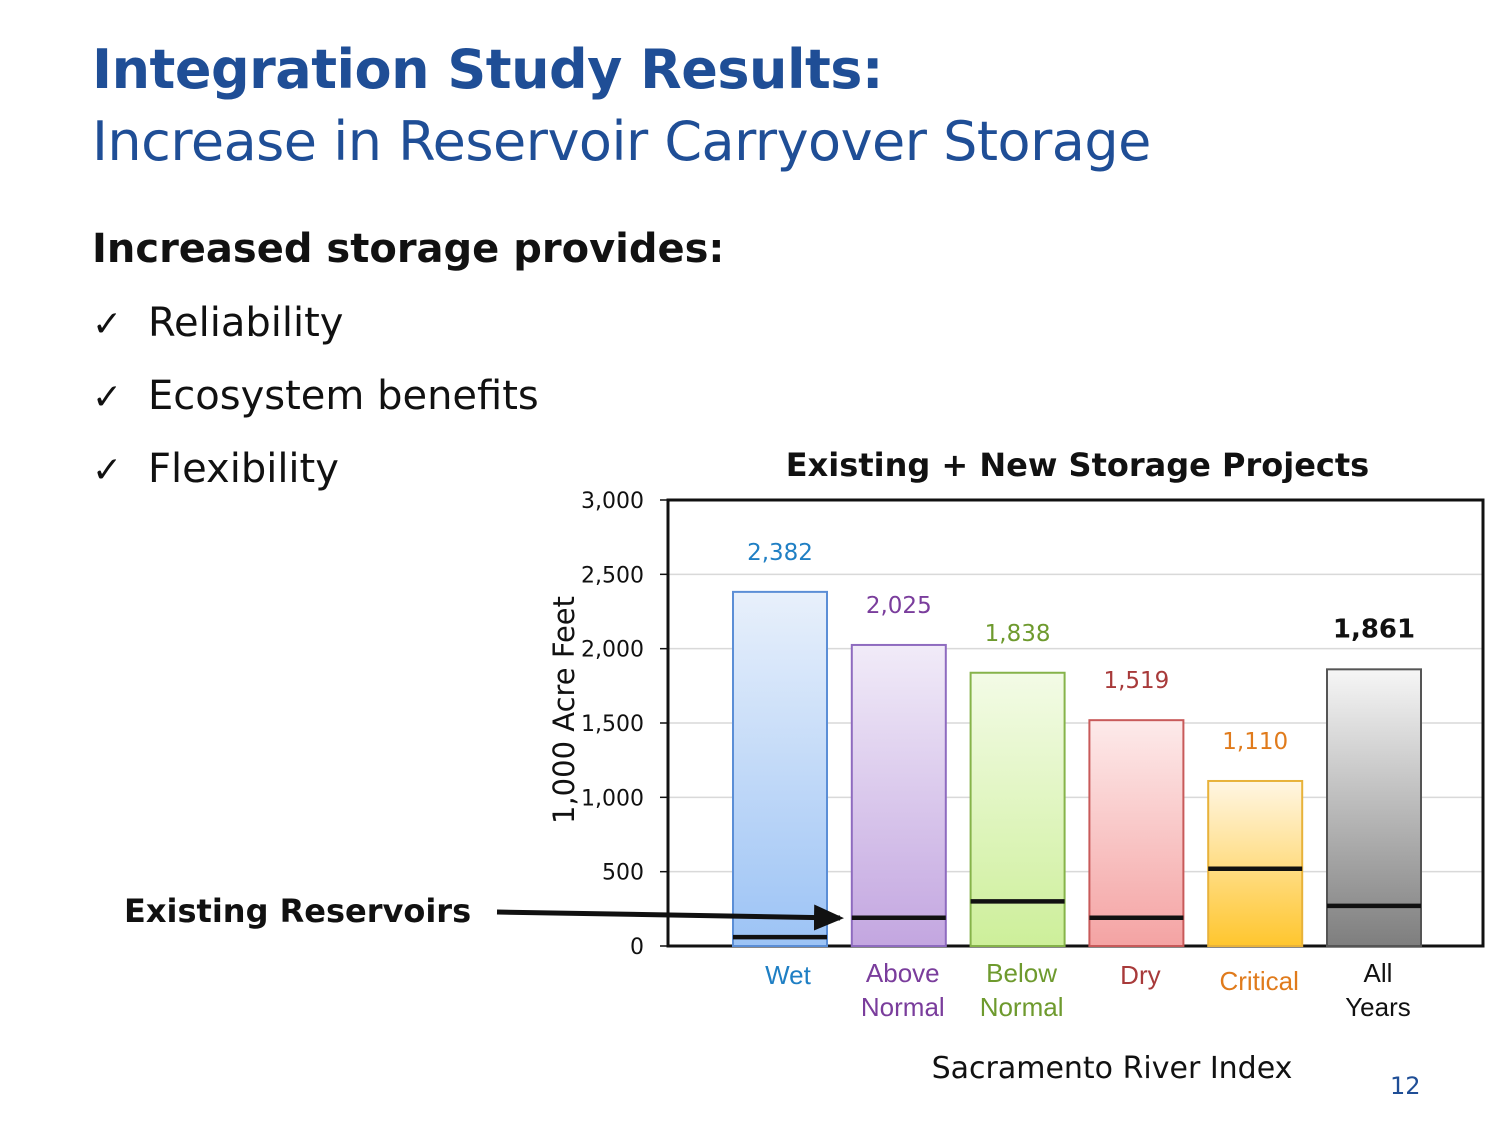 The image size is (1511, 1140). I want to click on slide-subtitle: Increase in Reservoir Carryover Storage, so click(621, 141).